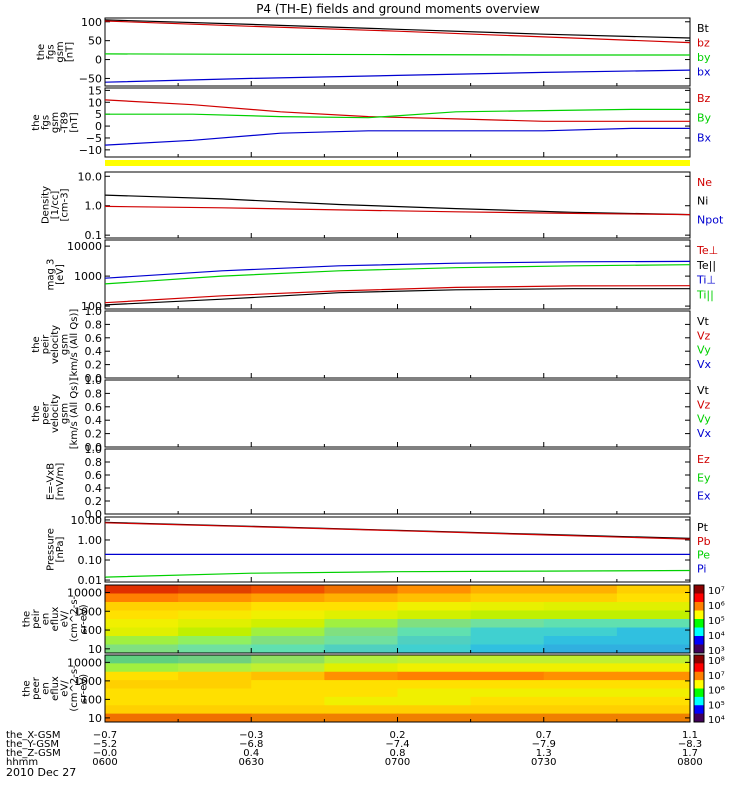 This screenshot has width=750, height=804. I want to click on colorbar-tick-label: 10⁷, so click(716, 591).